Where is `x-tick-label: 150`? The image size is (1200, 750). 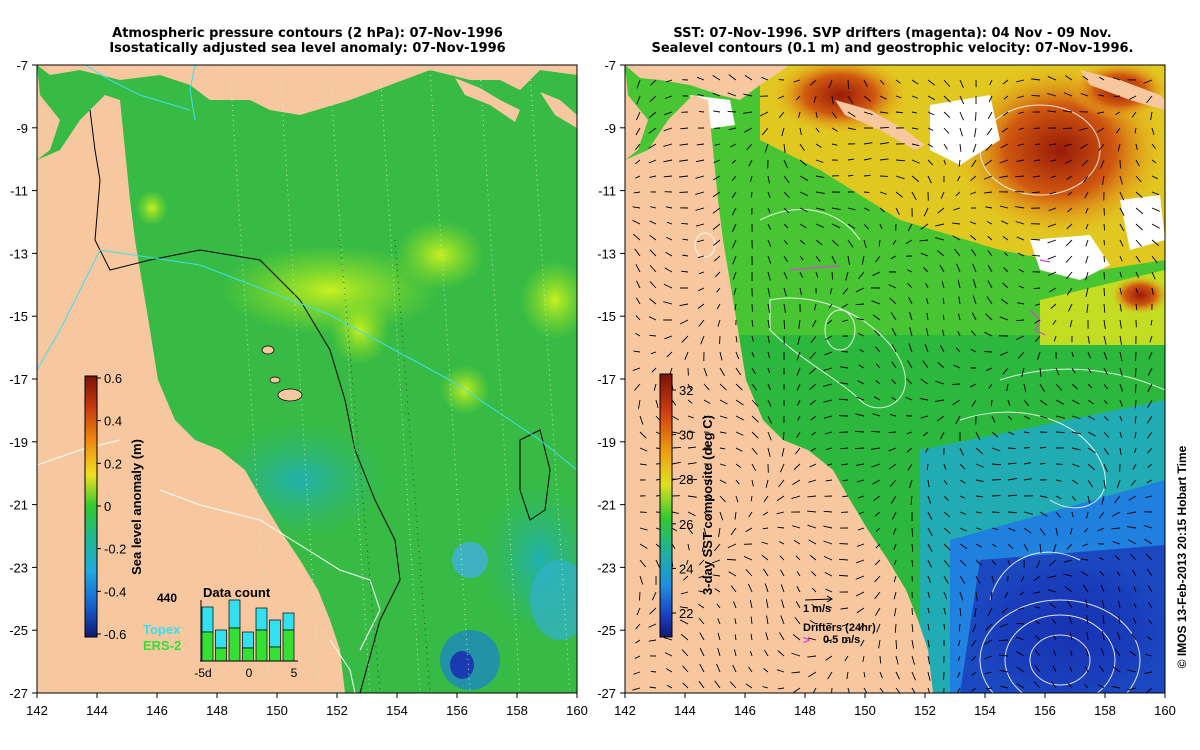
x-tick-label: 150 is located at coordinates (865, 710).